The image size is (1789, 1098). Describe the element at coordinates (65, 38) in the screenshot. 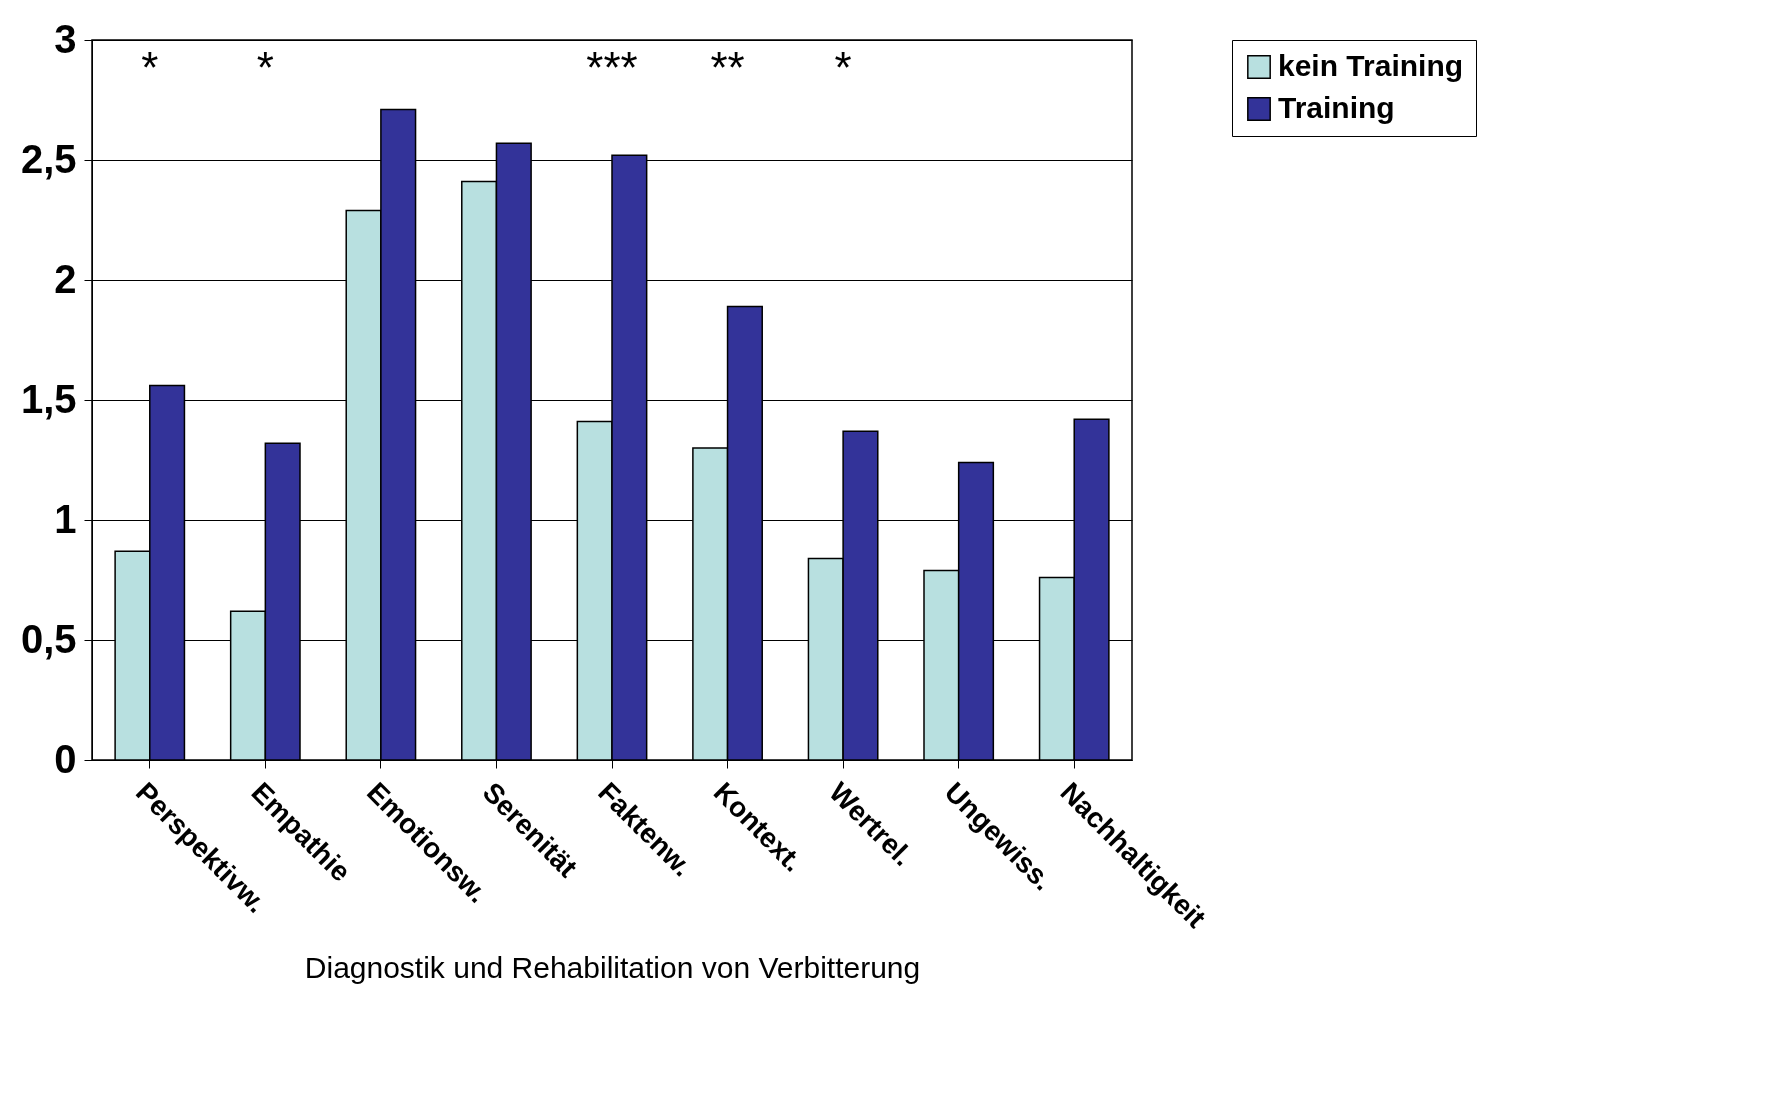

I see `y-tick-label: 3` at that location.